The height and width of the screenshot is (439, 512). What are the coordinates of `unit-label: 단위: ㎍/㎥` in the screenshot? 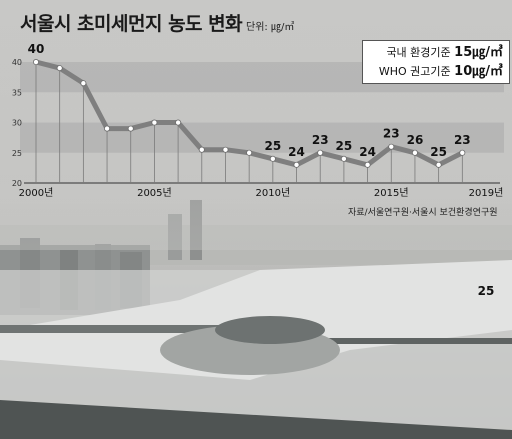 It's located at (270, 27).